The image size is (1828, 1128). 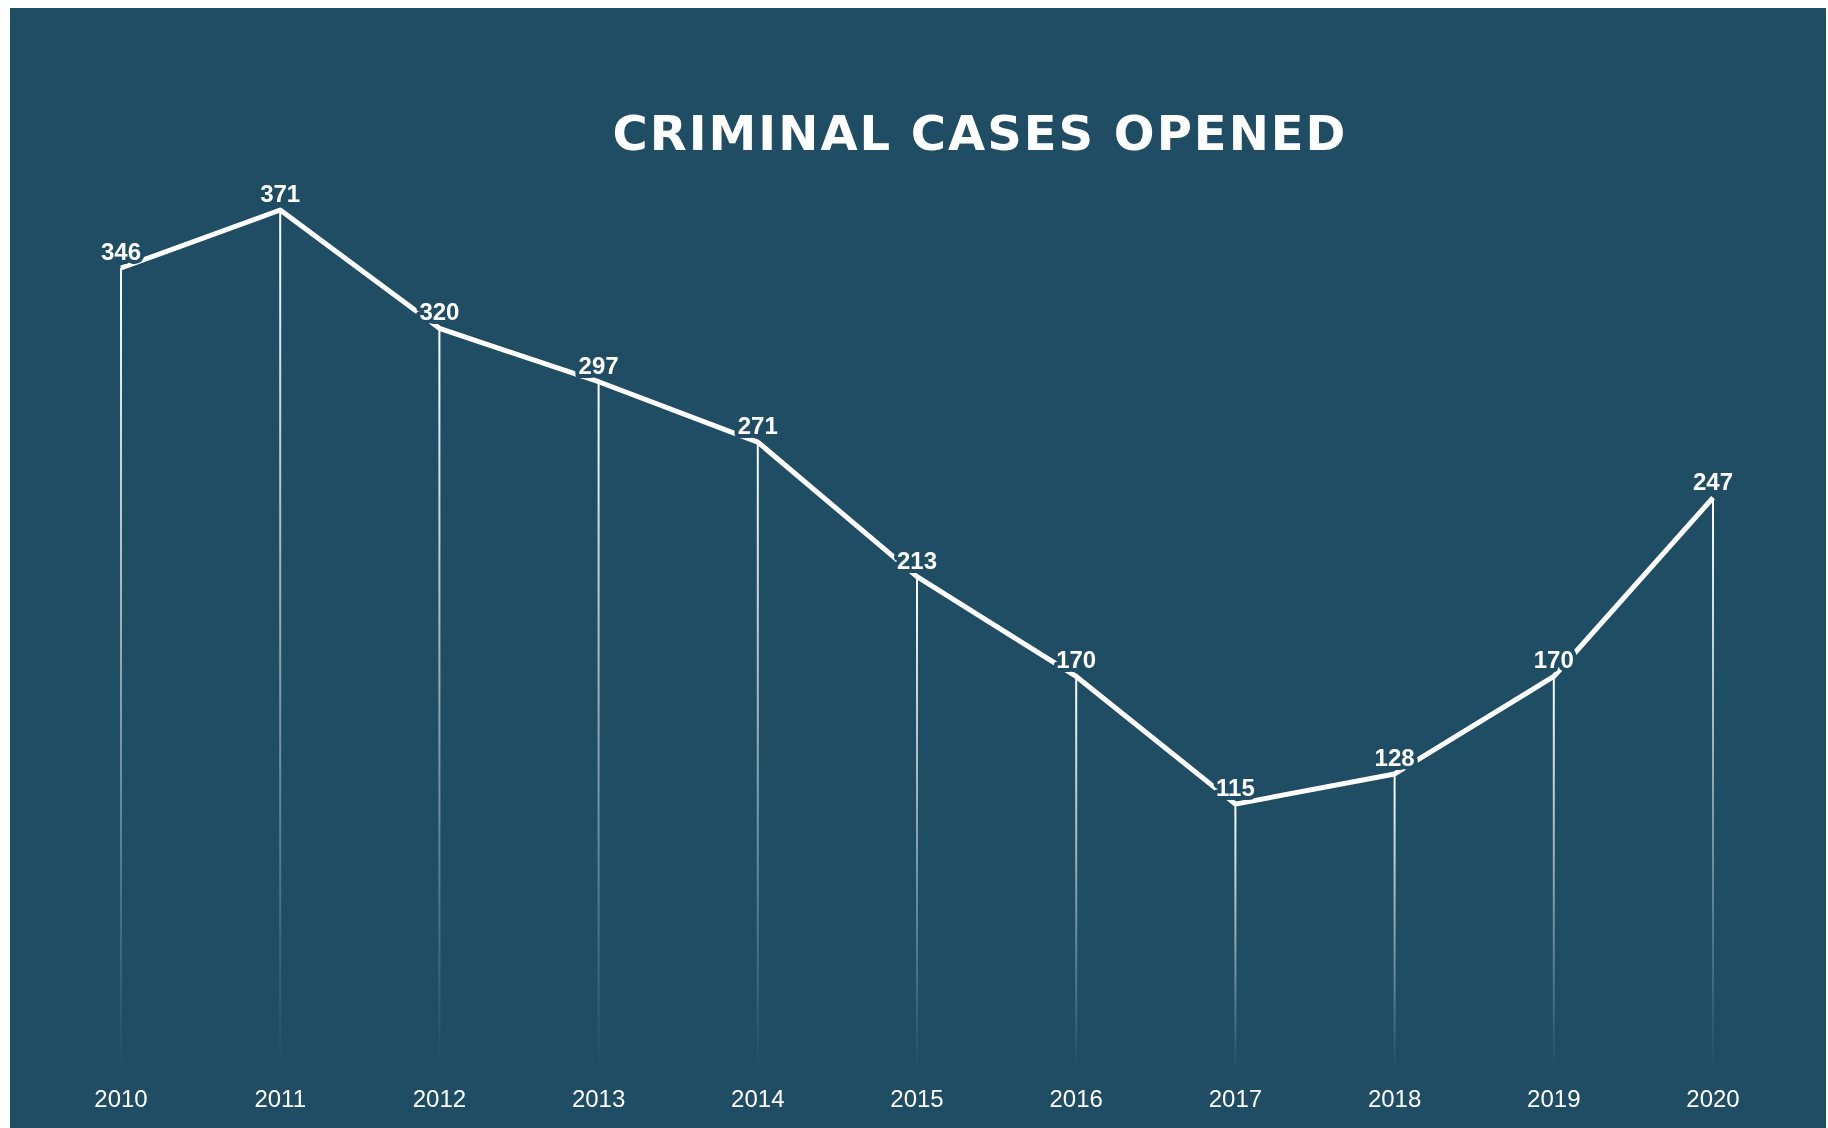 What do you see at coordinates (439, 1098) in the screenshot?
I see `x-tick-label: 2012` at bounding box center [439, 1098].